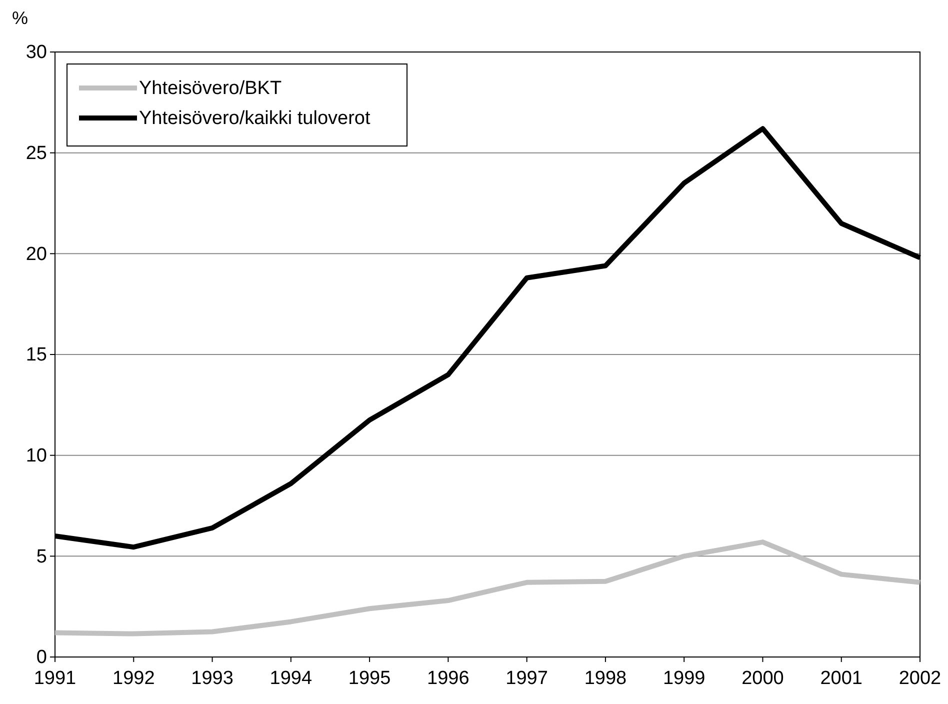 This screenshot has width=948, height=704. What do you see at coordinates (605, 678) in the screenshot?
I see `x-tick-label: 1998` at bounding box center [605, 678].